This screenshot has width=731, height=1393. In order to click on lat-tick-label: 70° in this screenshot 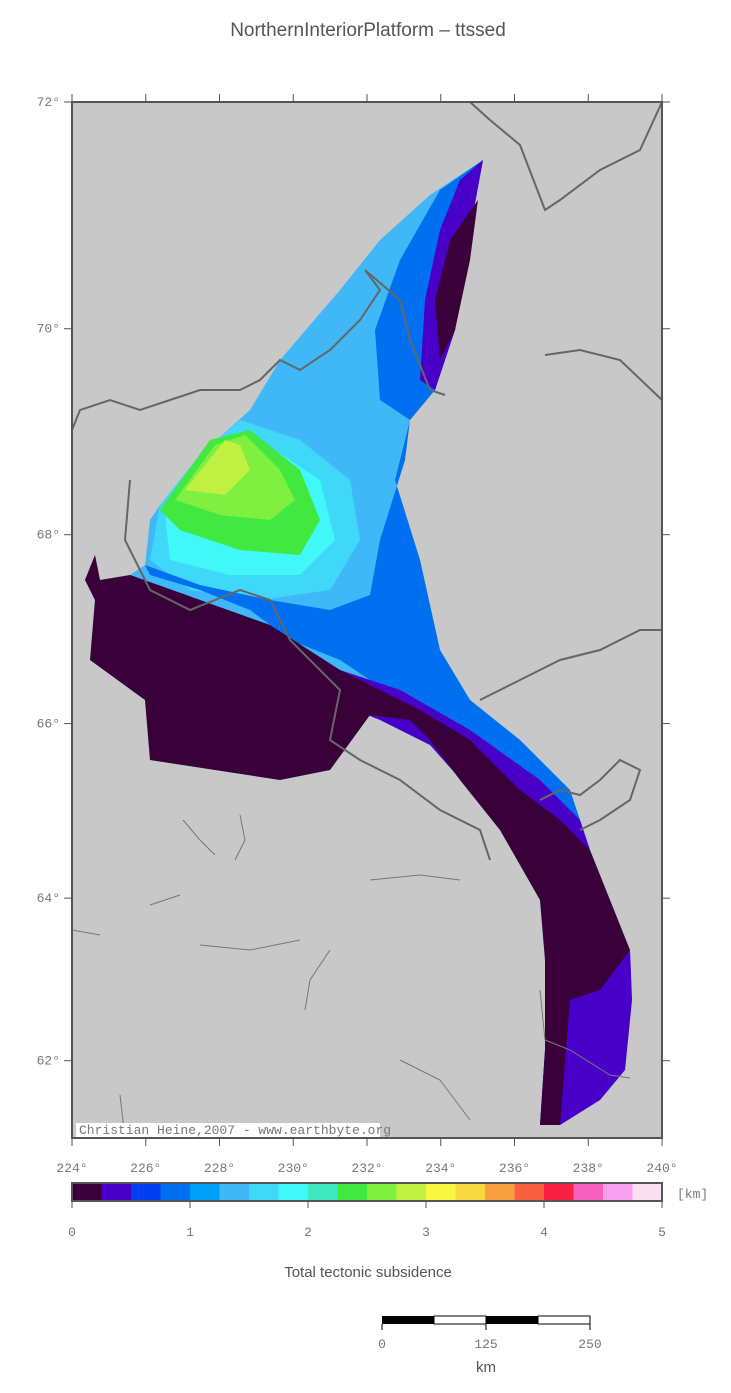, I will do `click(48, 329)`.